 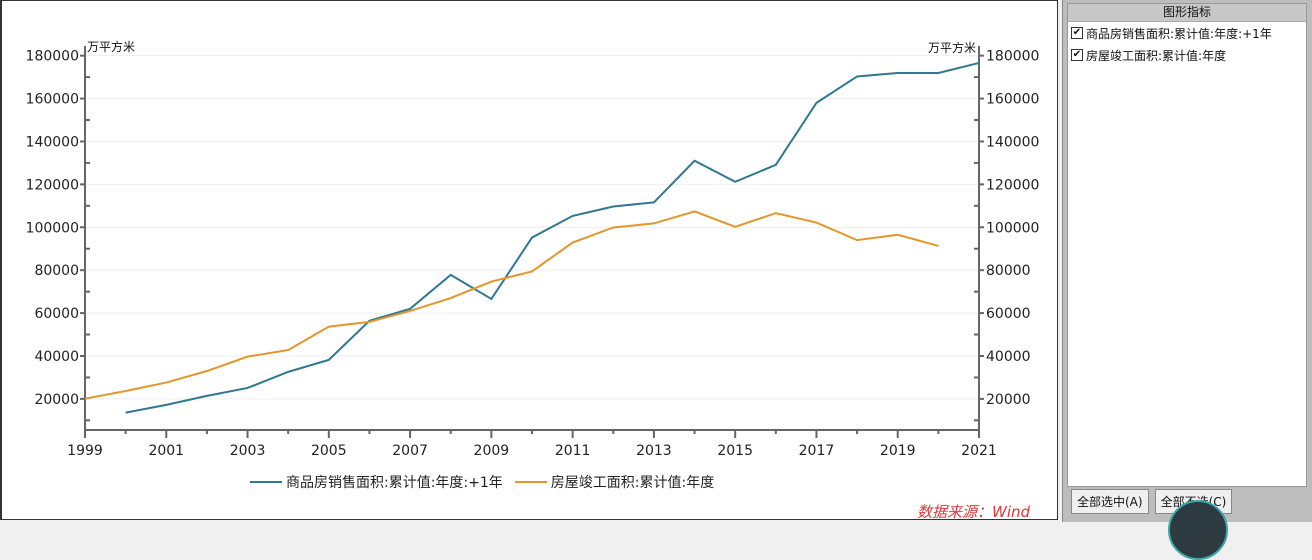 I want to click on indicator-item: ✔ 房屋竣工面积:累计值:年度, so click(x=1187, y=55).